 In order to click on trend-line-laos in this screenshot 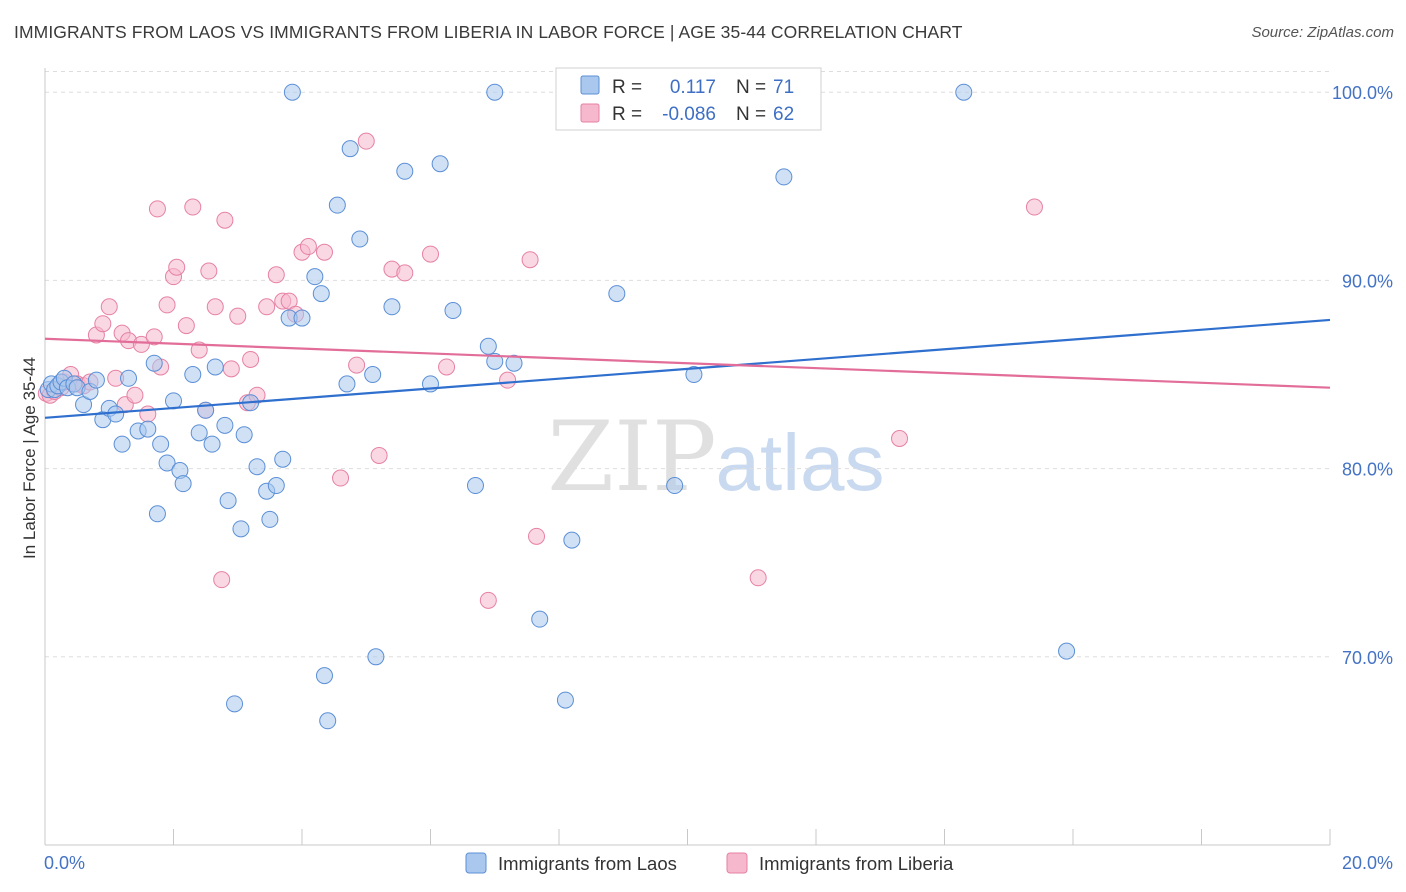, I will do `click(687, 368)`.